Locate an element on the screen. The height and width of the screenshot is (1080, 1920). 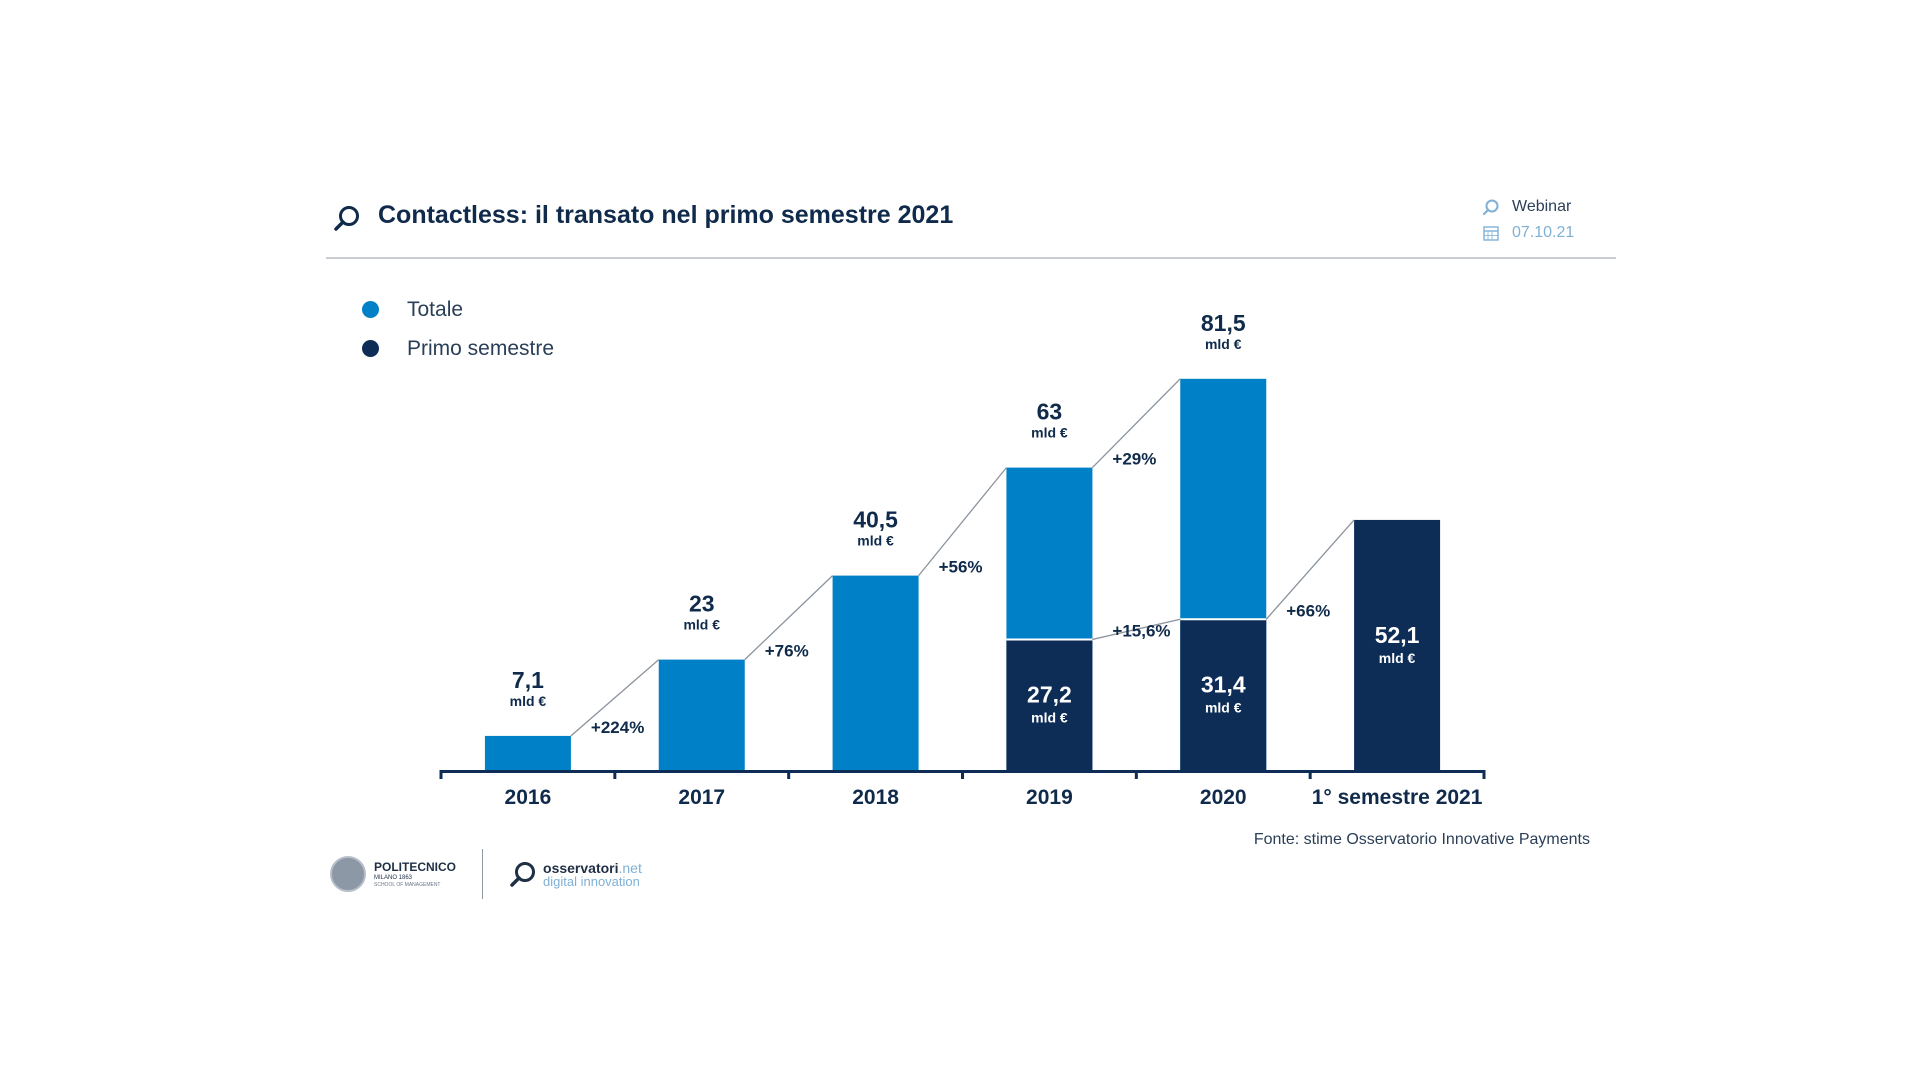
x-tick-label-1° semestre 2021: 1° semestre 2021 is located at coordinates (1397, 797).